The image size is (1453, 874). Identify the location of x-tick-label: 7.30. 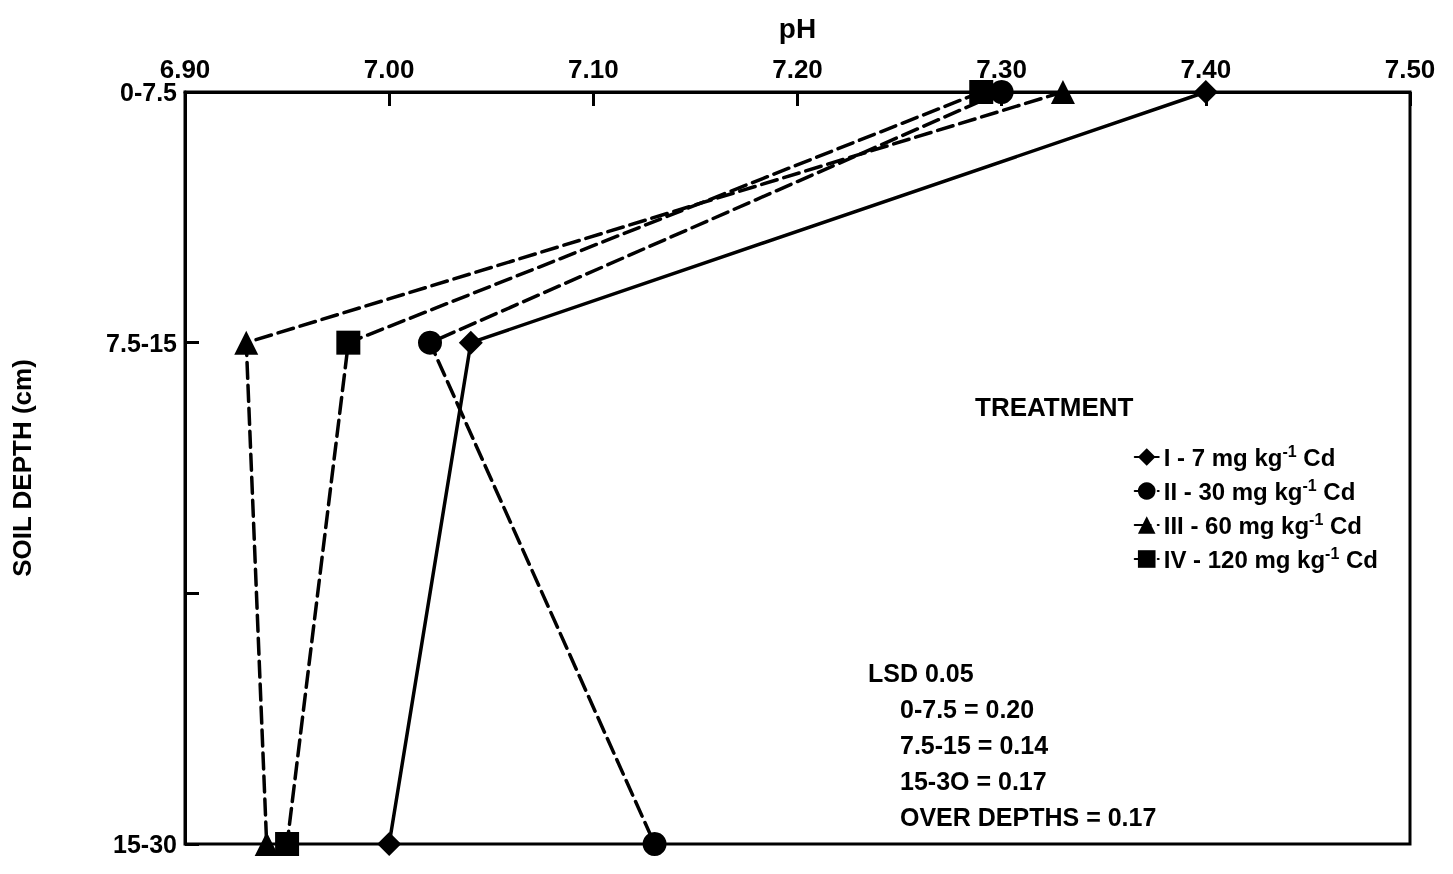
(1001, 69).